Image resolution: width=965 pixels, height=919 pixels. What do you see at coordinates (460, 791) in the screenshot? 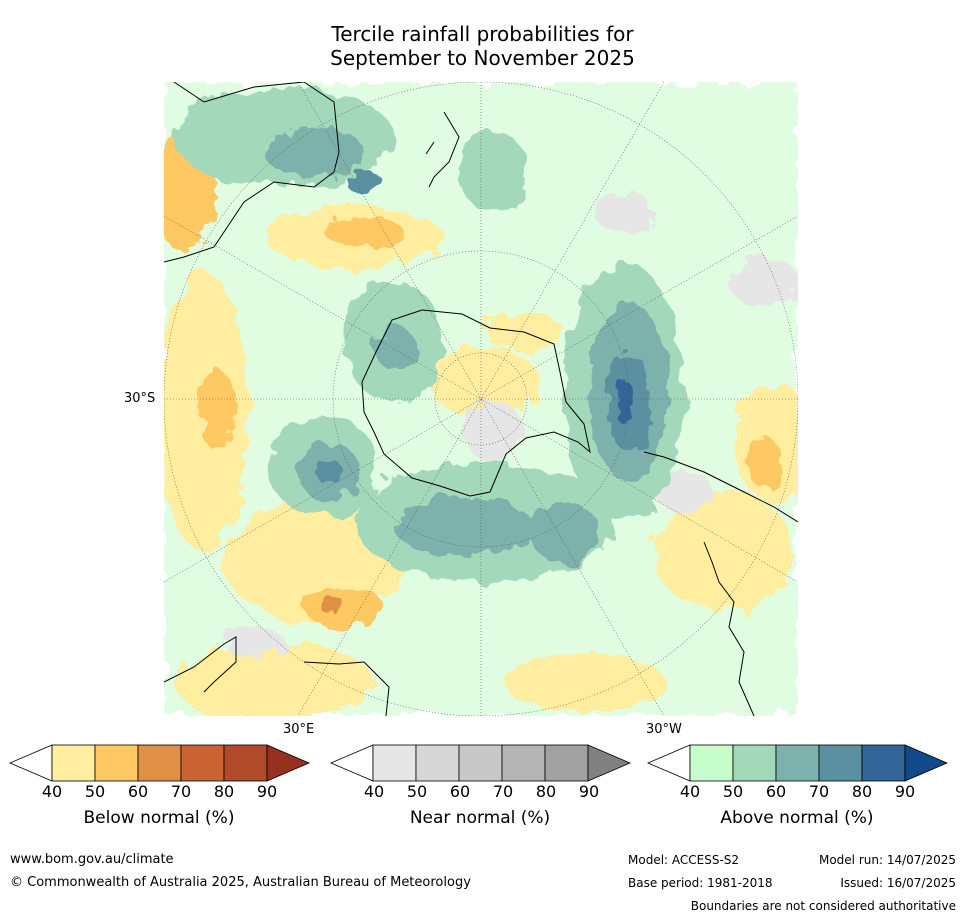
I see `near-tick: 60` at bounding box center [460, 791].